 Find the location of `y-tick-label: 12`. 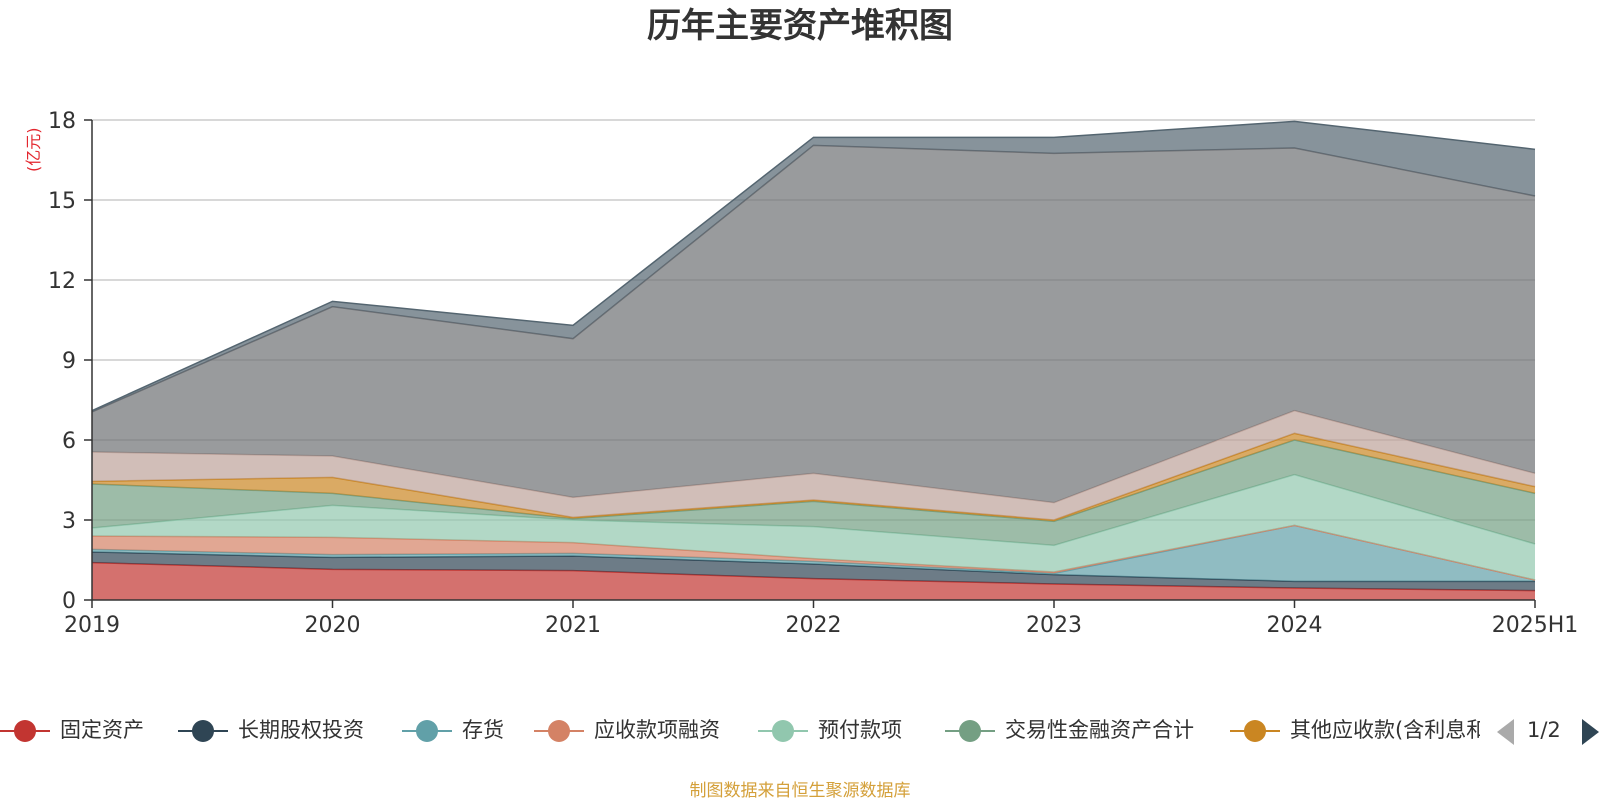

y-tick-label: 12 is located at coordinates (62, 281).